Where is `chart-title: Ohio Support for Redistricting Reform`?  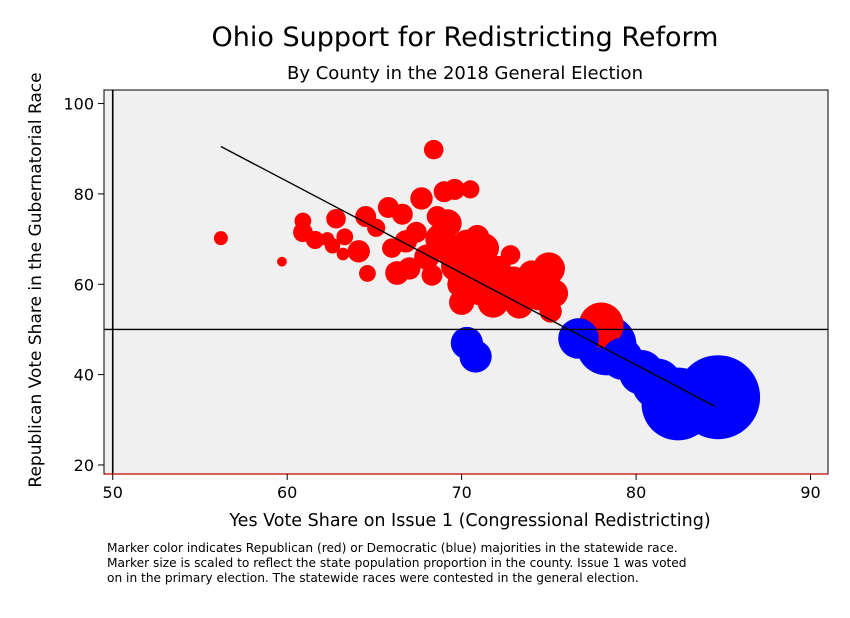
chart-title: Ohio Support for Redistricting Reform is located at coordinates (465, 37).